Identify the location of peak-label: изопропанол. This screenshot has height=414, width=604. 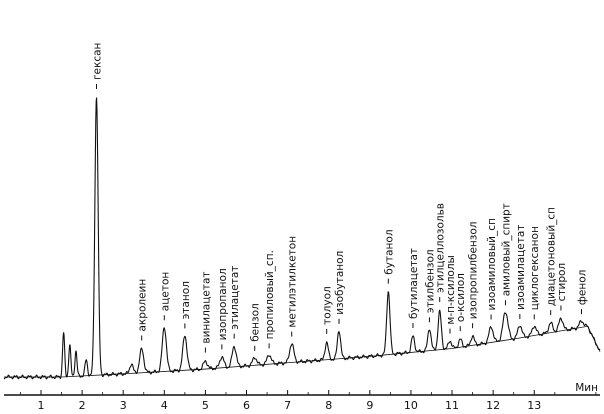
(223, 304).